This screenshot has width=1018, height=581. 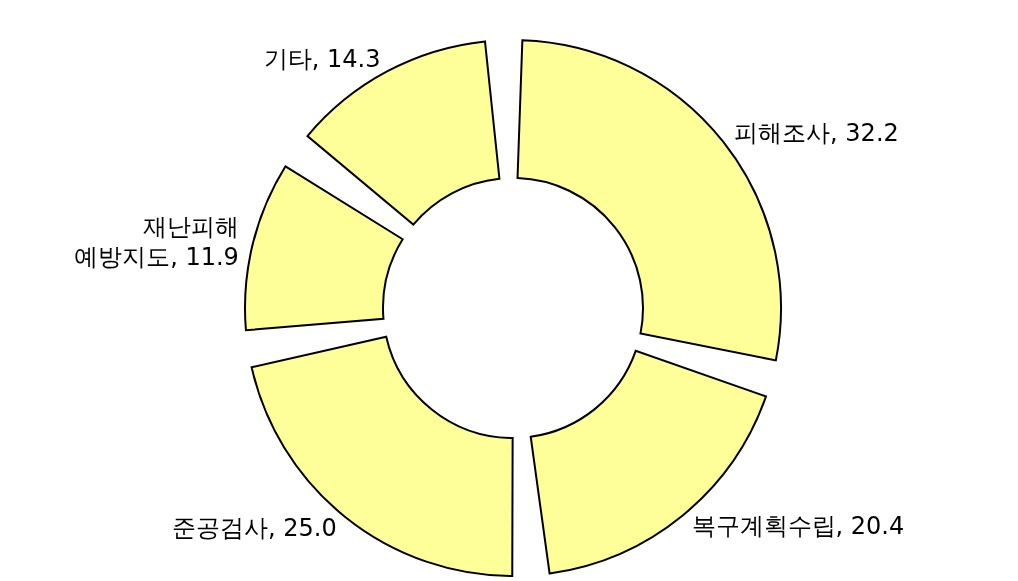 What do you see at coordinates (254, 528) in the screenshot?
I see `slice-label: 준공검사, 25.0` at bounding box center [254, 528].